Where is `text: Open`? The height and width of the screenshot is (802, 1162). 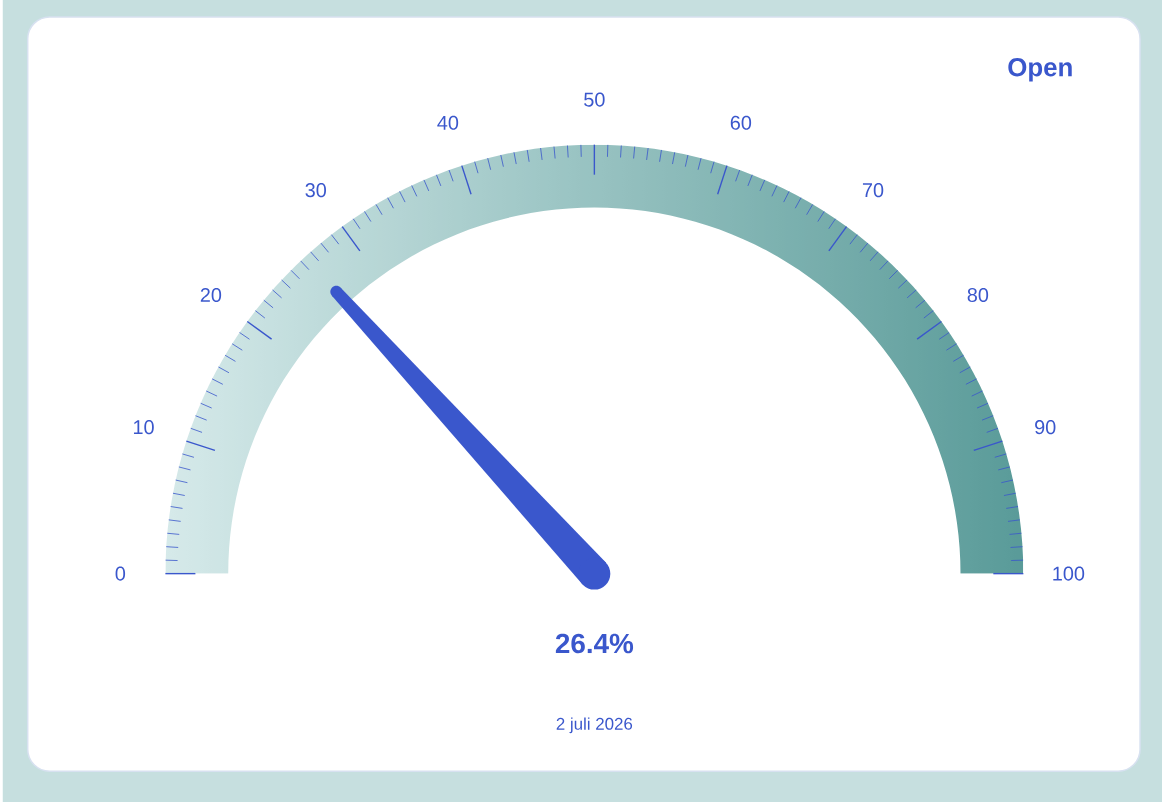
text: Open is located at coordinates (1040, 70).